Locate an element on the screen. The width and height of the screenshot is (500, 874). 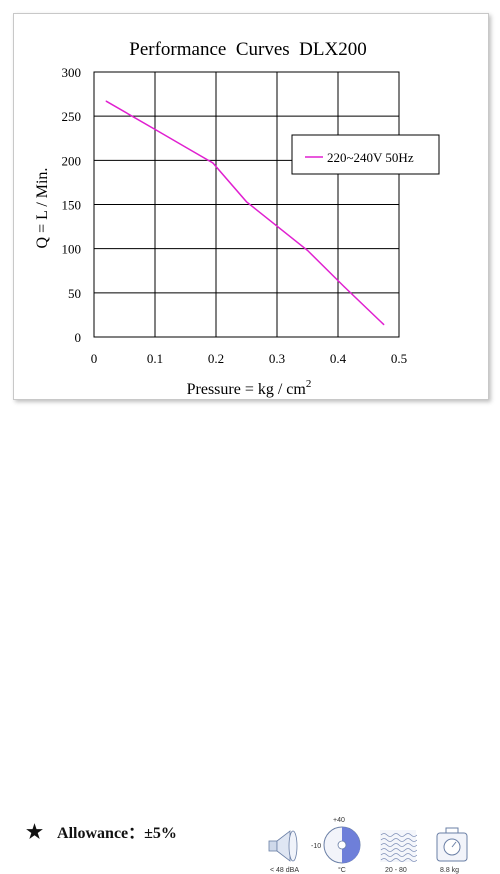
weight-label: 8.8 kg is located at coordinates (450, 870).